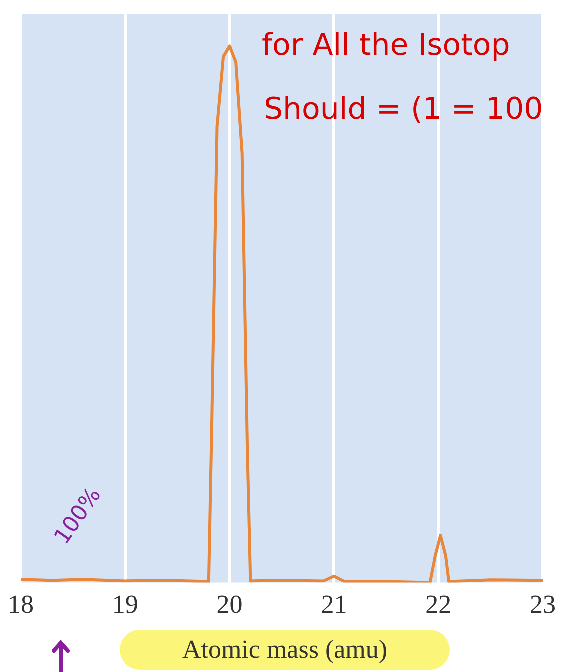 The width and height of the screenshot is (564, 672). Describe the element at coordinates (21, 605) in the screenshot. I see `x-tick-label: 18` at that location.